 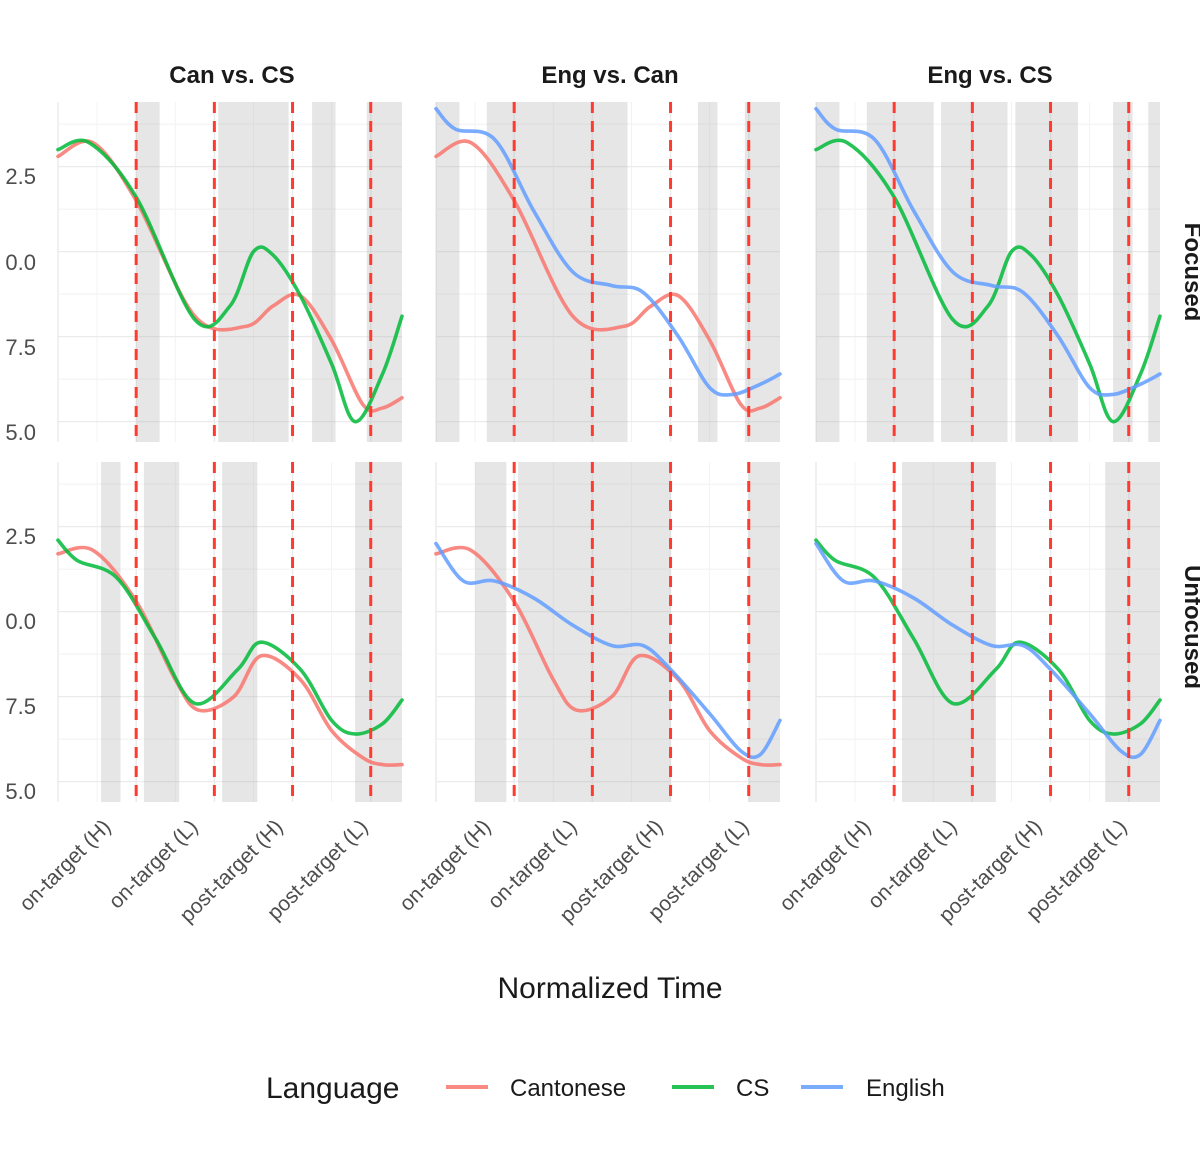 I want to click on legend-label-cantonese: Cantonese, so click(x=568, y=1088).